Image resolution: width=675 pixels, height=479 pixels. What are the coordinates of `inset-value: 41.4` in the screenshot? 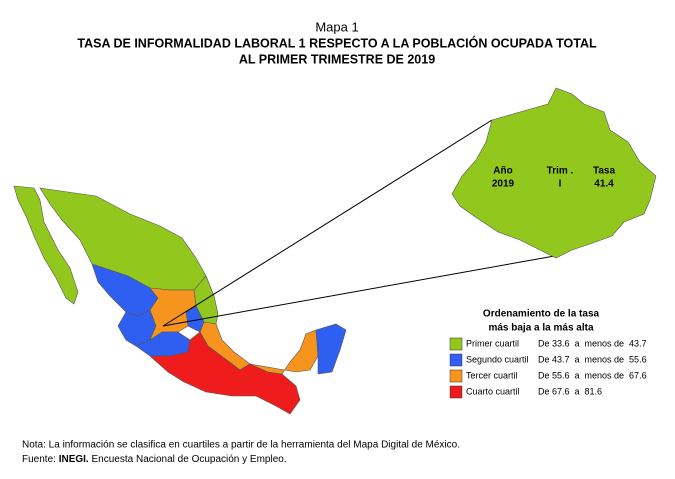 It's located at (604, 184).